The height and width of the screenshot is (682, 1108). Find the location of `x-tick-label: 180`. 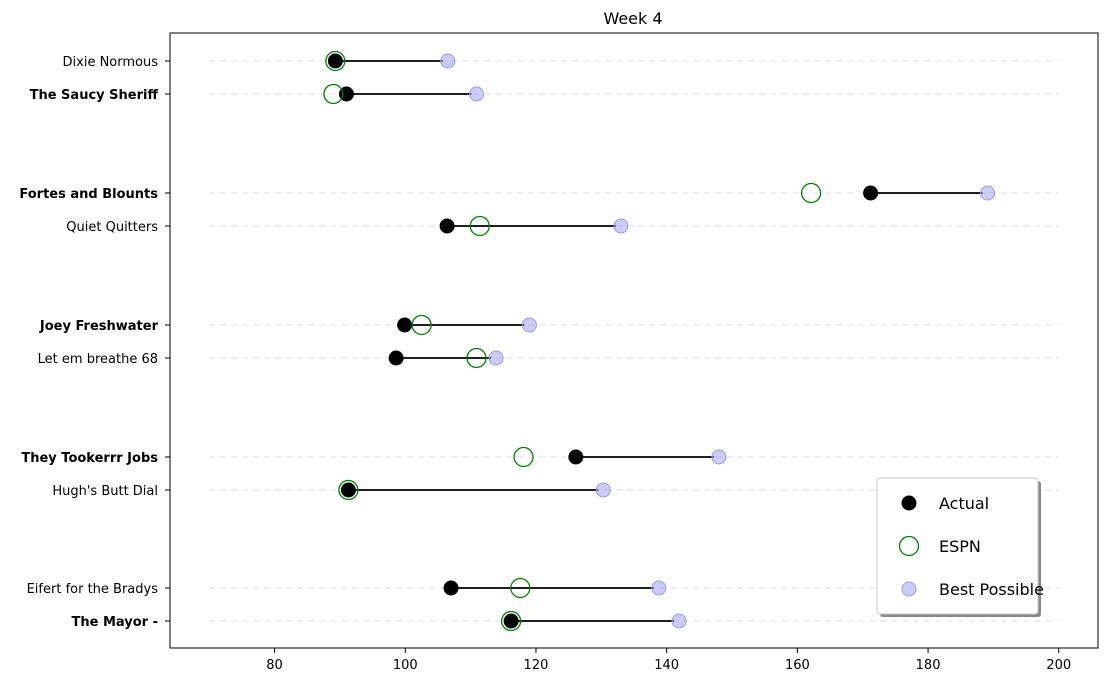

x-tick-label: 180 is located at coordinates (928, 665).